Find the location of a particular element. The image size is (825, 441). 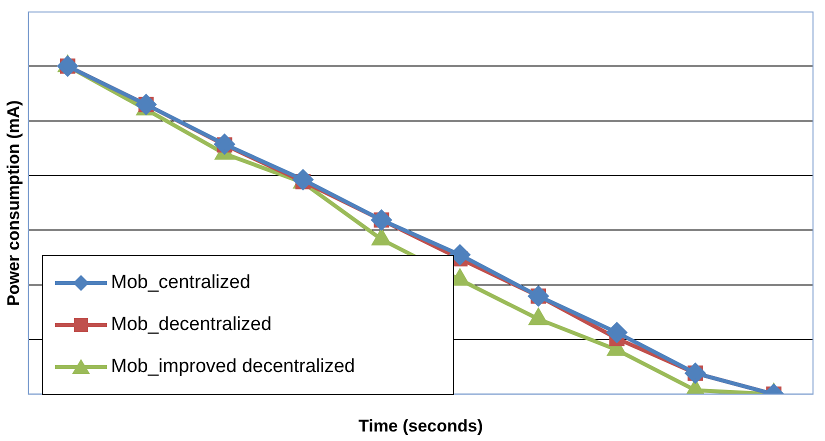

x-axis-title: Time (seconds) is located at coordinates (420, 426).